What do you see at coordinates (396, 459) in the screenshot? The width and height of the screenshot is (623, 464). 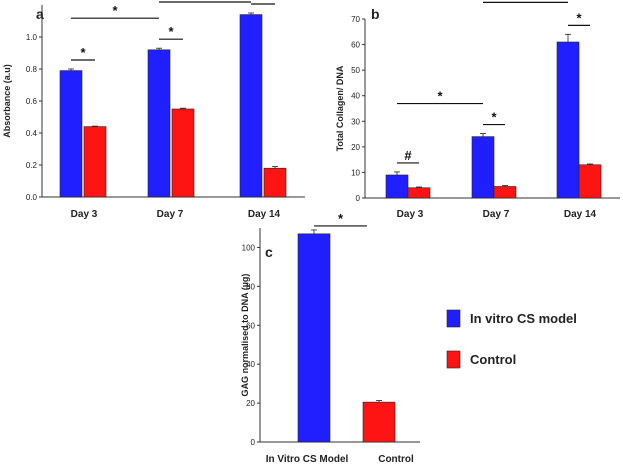 I see `panel-c-category-label: Control` at bounding box center [396, 459].